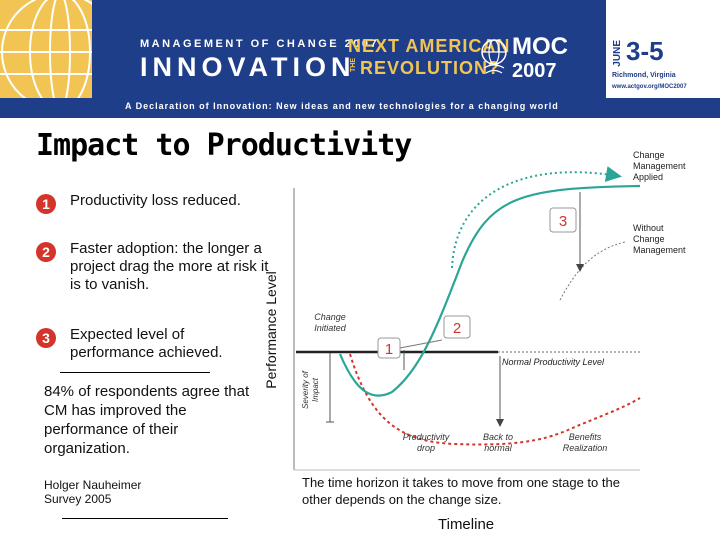  What do you see at coordinates (540, 46) in the screenshot?
I see `banner-moc: MOC` at bounding box center [540, 46].